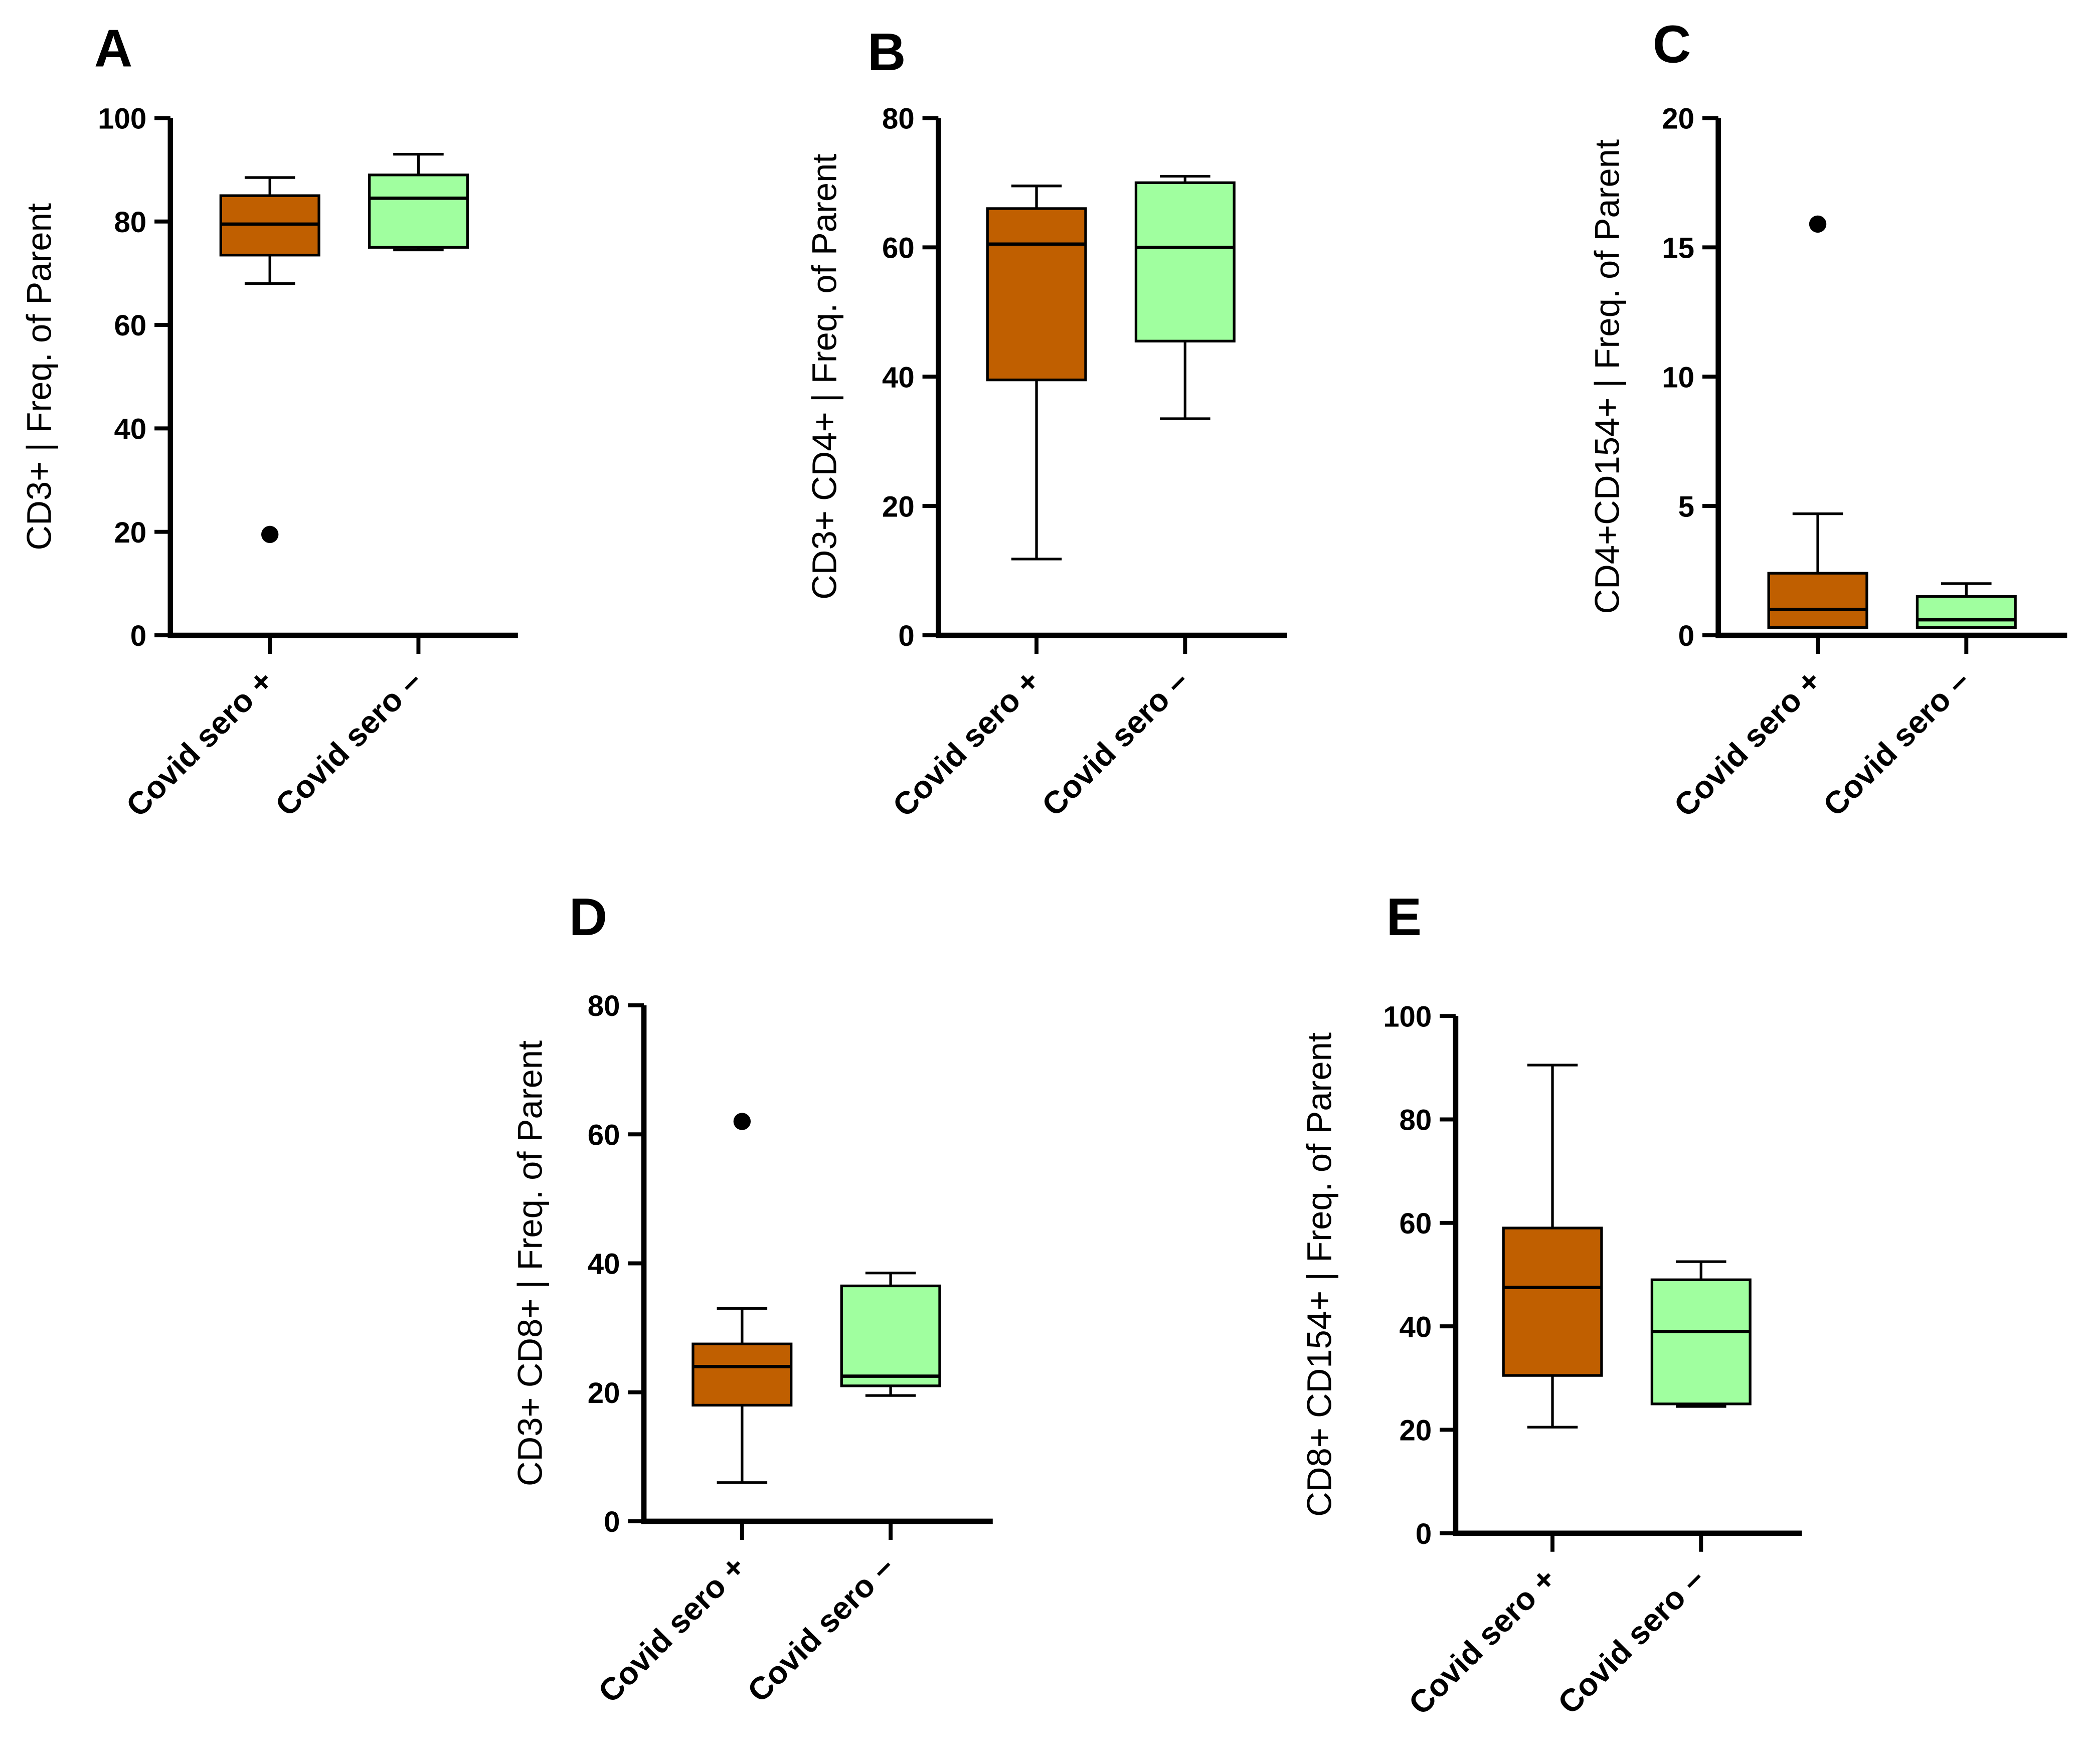 The height and width of the screenshot is (1764, 2081). Describe the element at coordinates (887, 52) in the screenshot. I see `panel-label: B` at that location.